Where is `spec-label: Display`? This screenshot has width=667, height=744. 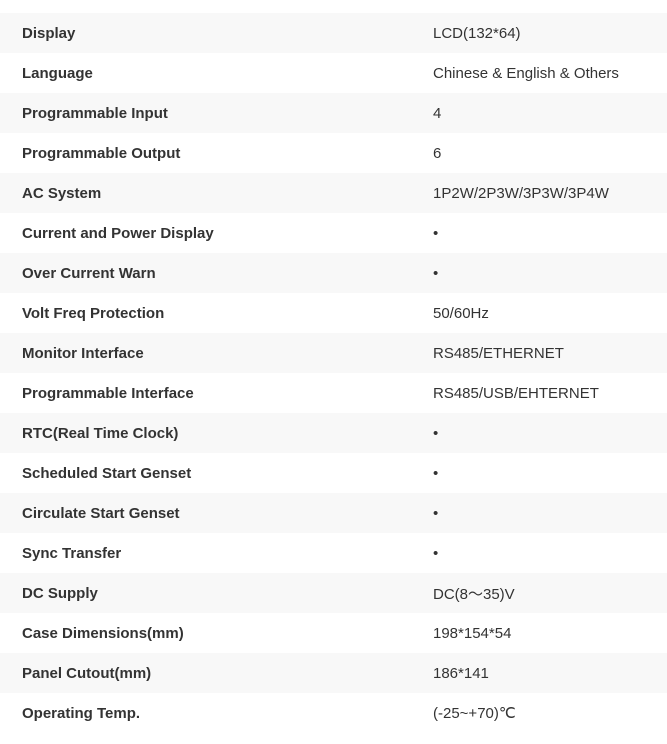
spec-label: Display is located at coordinates (49, 33).